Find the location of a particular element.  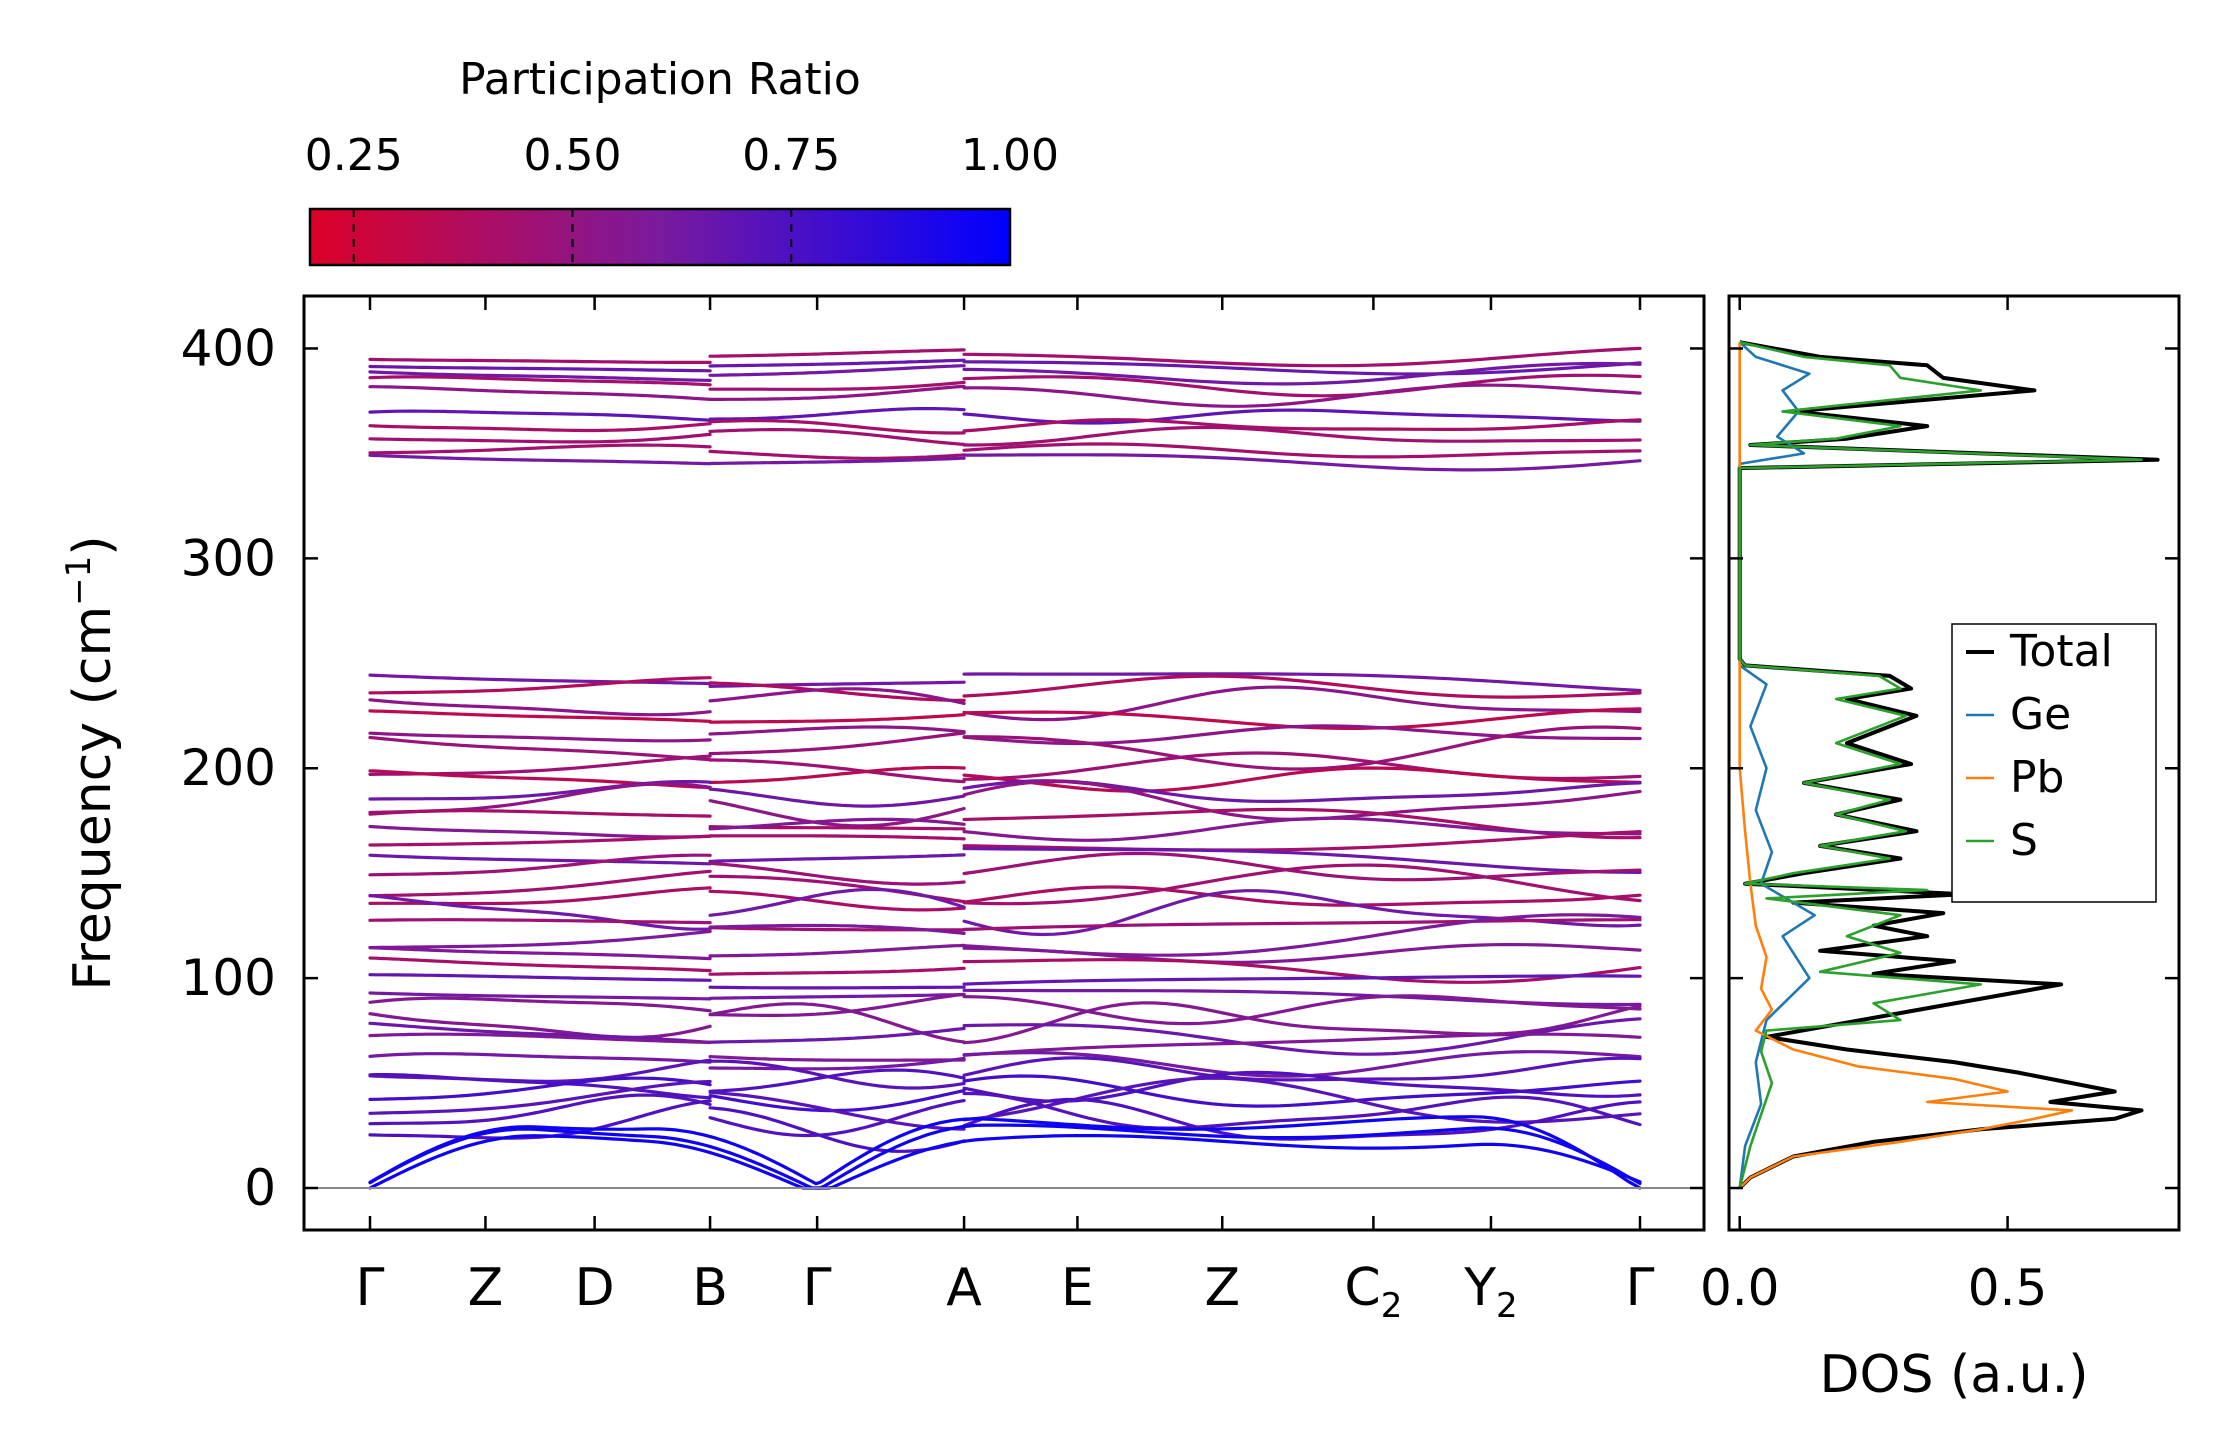

colorbar: Participation Ratio 0.25 0.50 0.75 1.00 is located at coordinates (682, 160).